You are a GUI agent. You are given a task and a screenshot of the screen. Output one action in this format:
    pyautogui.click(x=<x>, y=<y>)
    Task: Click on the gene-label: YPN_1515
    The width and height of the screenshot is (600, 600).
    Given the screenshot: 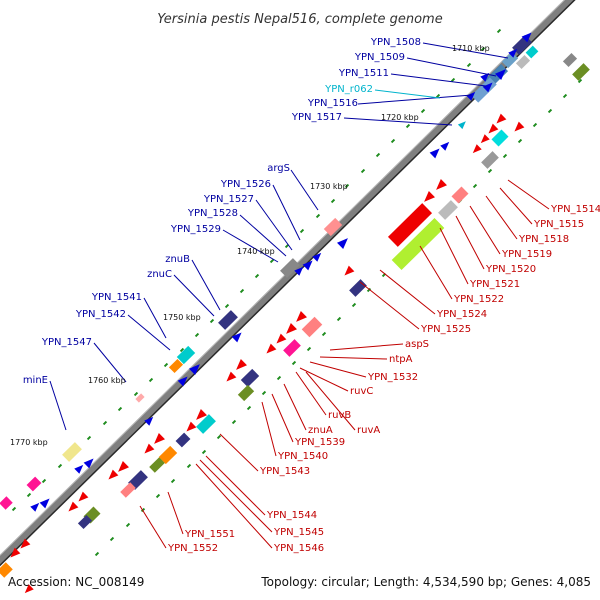 What is the action you would take?
    pyautogui.click(x=558, y=224)
    